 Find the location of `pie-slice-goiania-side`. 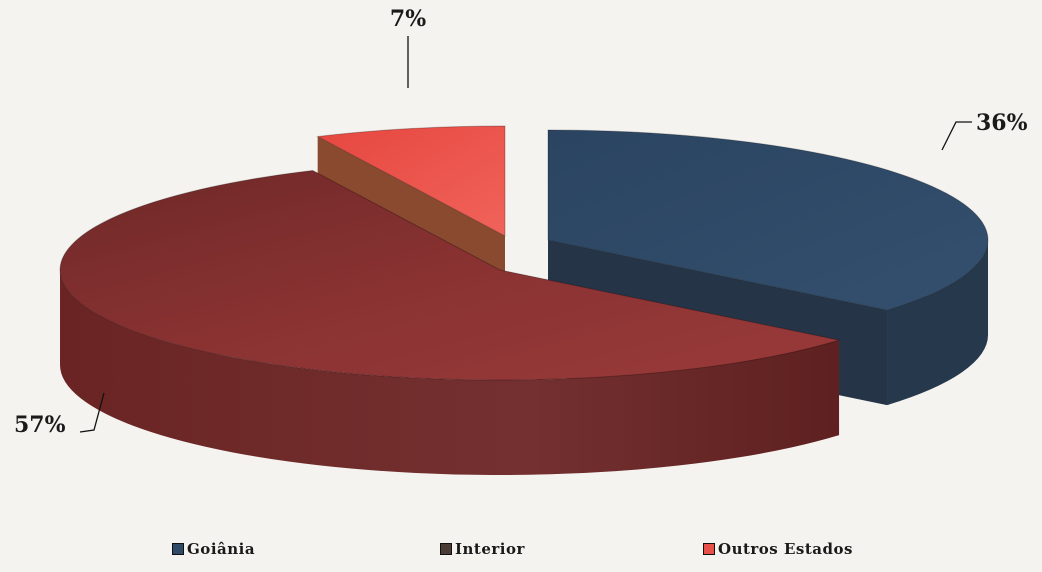

pie-slice-goiania-side is located at coordinates (937, 323).